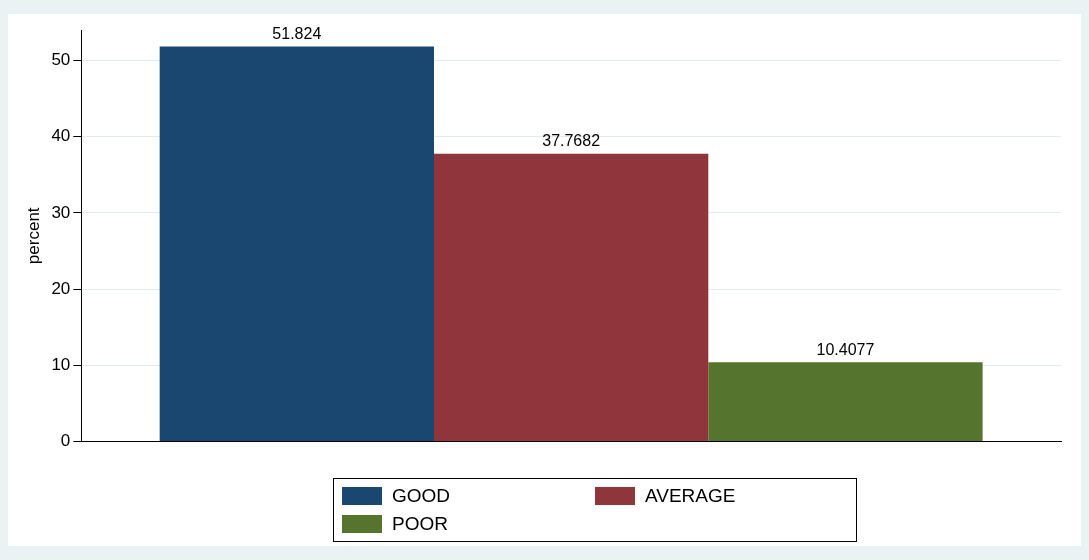 The height and width of the screenshot is (560, 1089). I want to click on y-tick-label: 0, so click(65, 441).